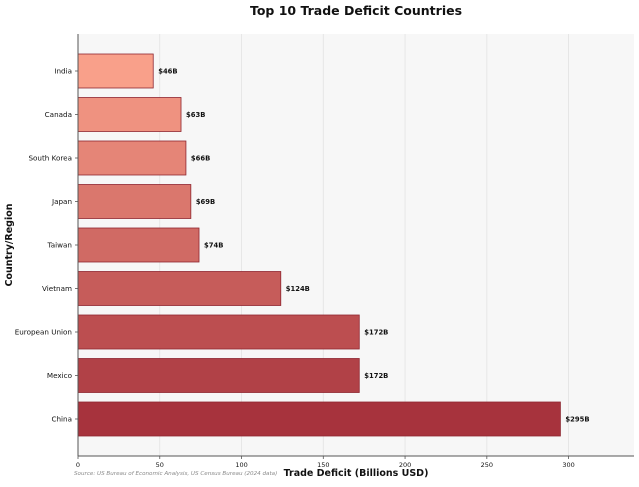  Describe the element at coordinates (213, 246) in the screenshot. I see `data-label-taiwan: $74B` at that location.